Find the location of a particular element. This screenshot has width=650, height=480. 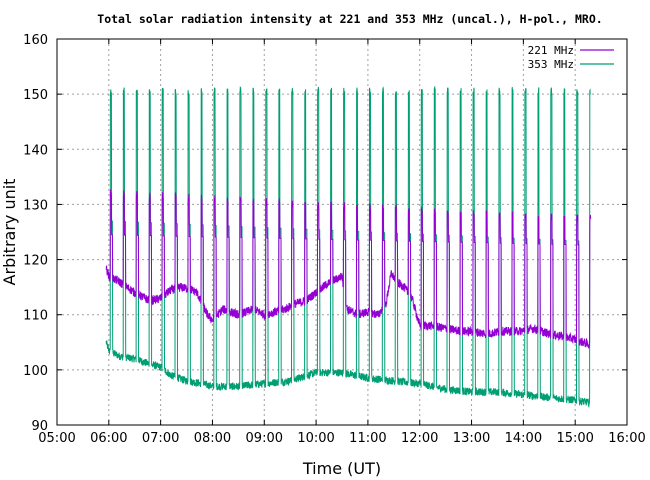

y-tick-label: 140 is located at coordinates (35, 150).